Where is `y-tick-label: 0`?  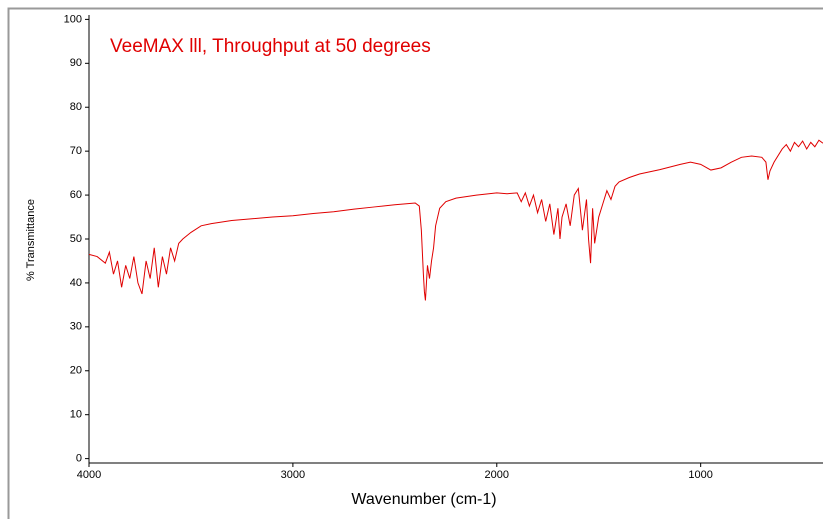
y-tick-label: 0 is located at coordinates (79, 459).